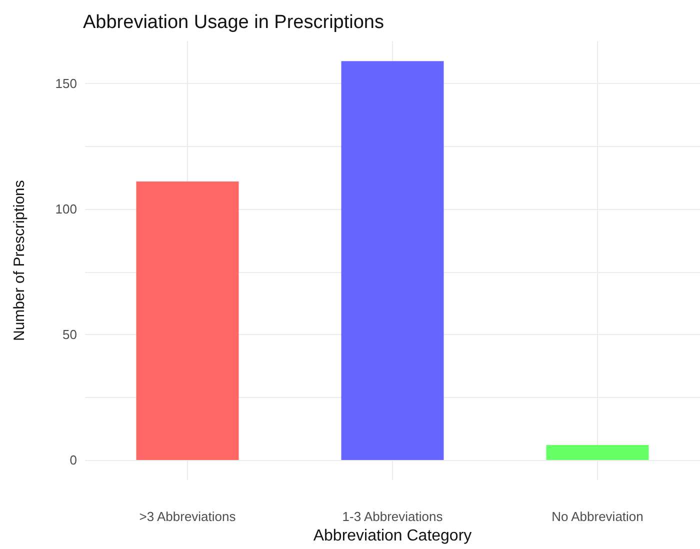 The image size is (700, 549). What do you see at coordinates (233, 22) in the screenshot?
I see `chart-title: Abbreviation Usage in Prescriptions` at bounding box center [233, 22].